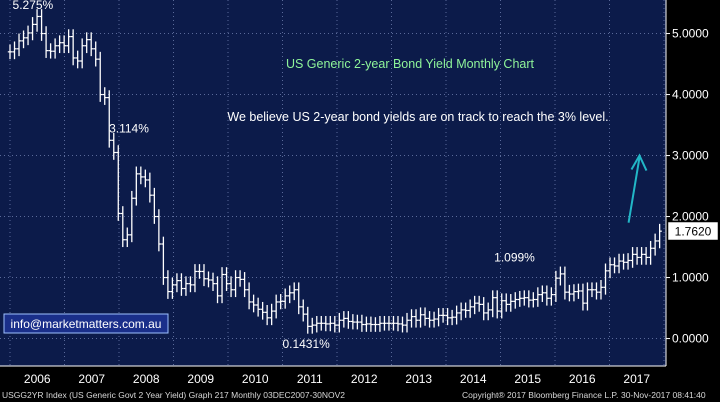 This screenshot has width=720, height=402. Describe the element at coordinates (255, 379) in the screenshot. I see `x-tick-label: 2010` at that location.